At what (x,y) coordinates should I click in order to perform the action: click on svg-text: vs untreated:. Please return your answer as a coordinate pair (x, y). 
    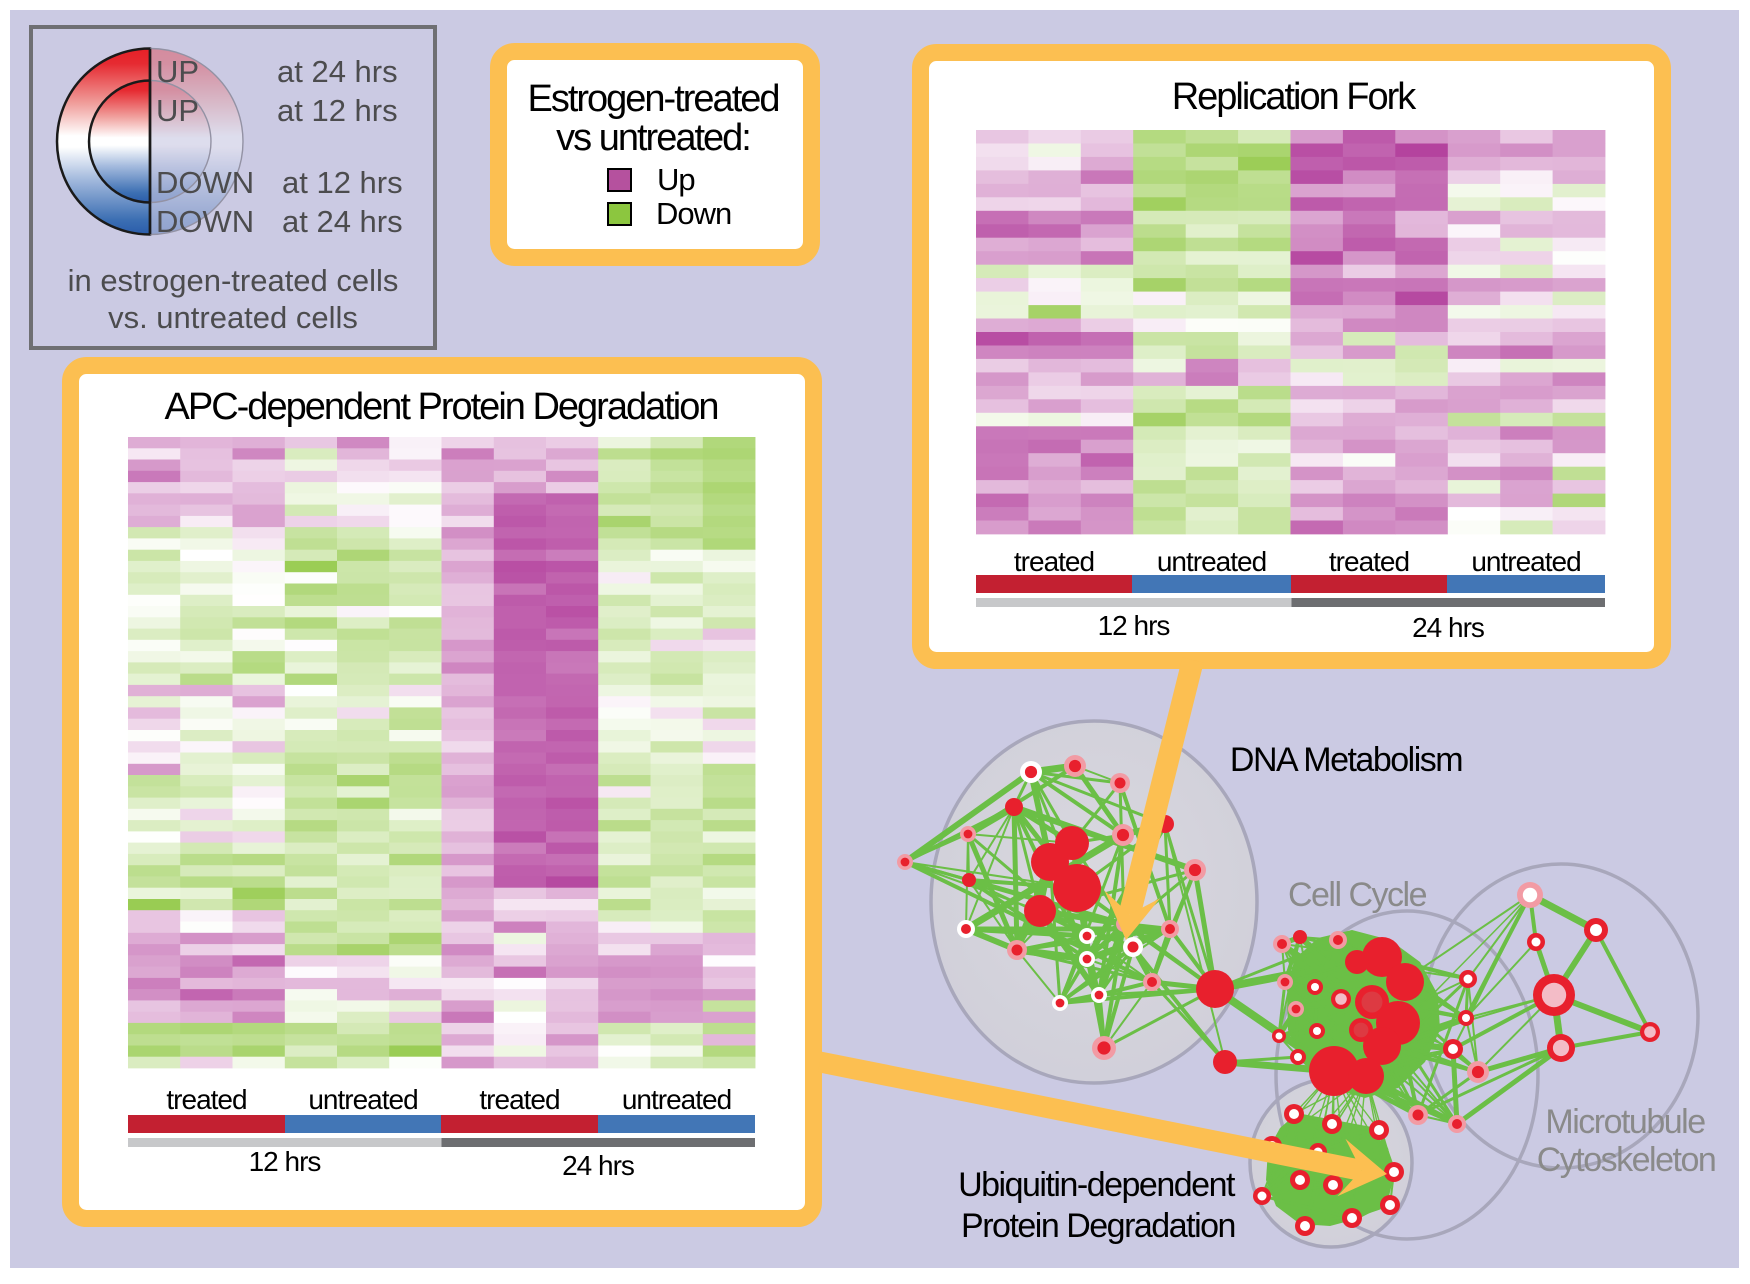
    Looking at the image, I should click on (653, 138).